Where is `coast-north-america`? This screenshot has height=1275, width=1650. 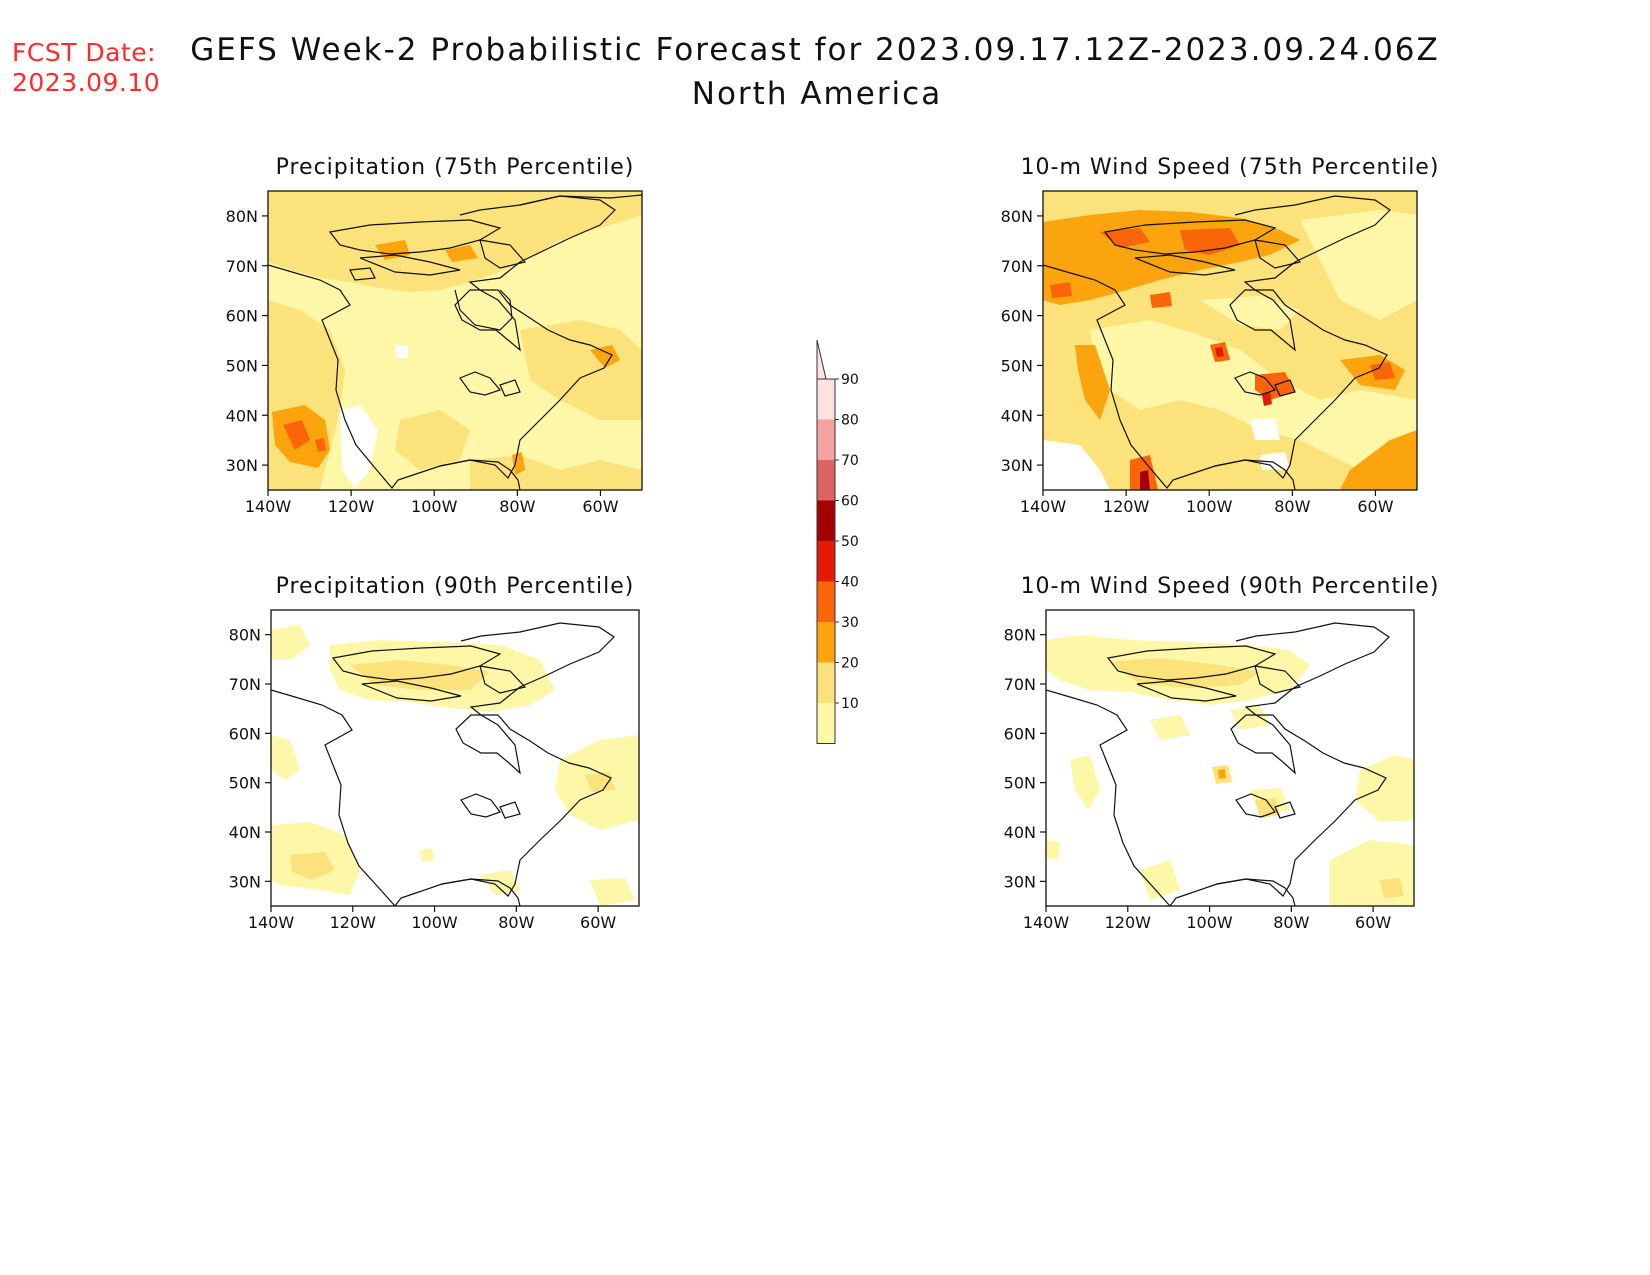 coast-north-america is located at coordinates (1218, 764).